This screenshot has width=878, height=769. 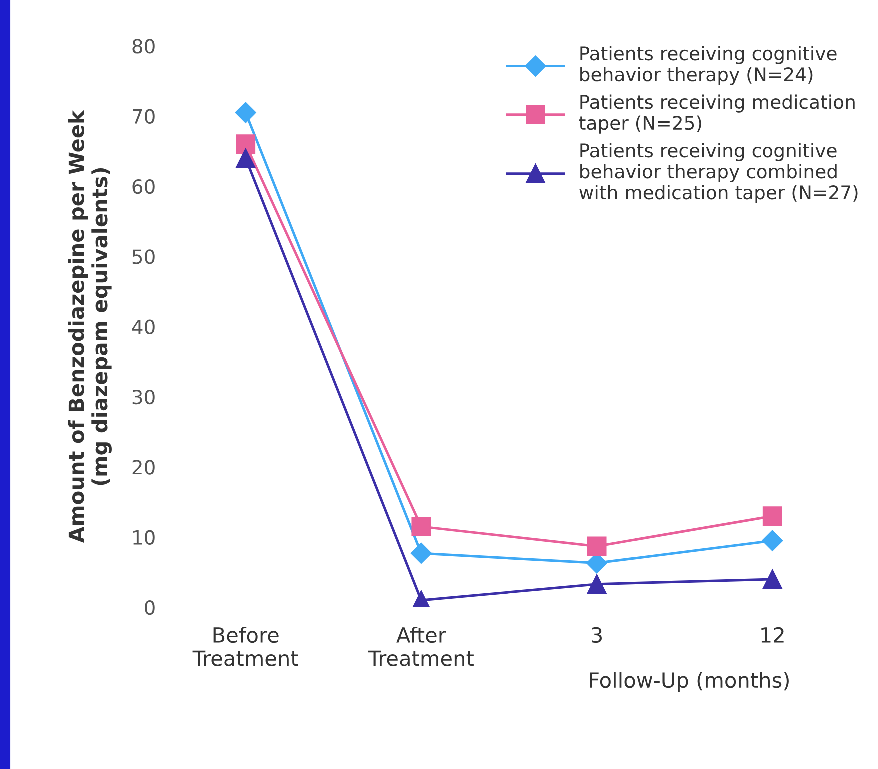 What do you see at coordinates (144, 116) in the screenshot?
I see `y-tick-label: 70` at bounding box center [144, 116].